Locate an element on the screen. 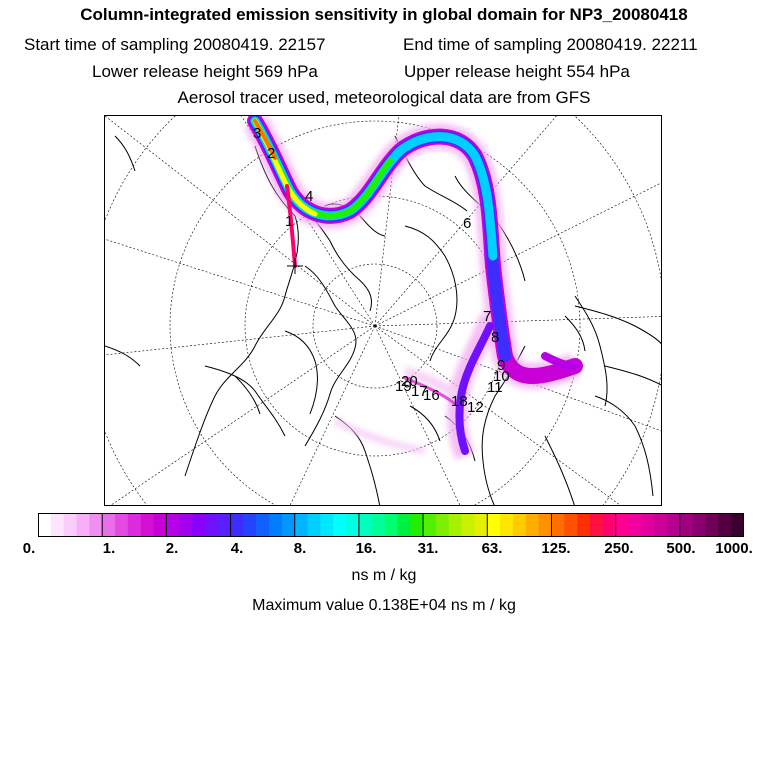 The width and height of the screenshot is (768, 768). time-label: 1 is located at coordinates (289, 221).